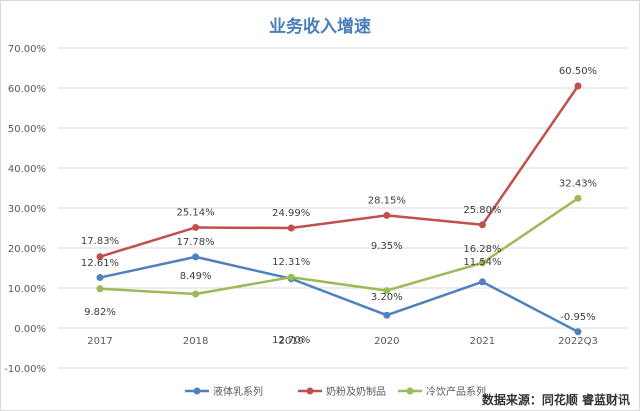 This screenshot has height=411, width=640. I want to click on y-tick-label: 30.00%, so click(27, 209).